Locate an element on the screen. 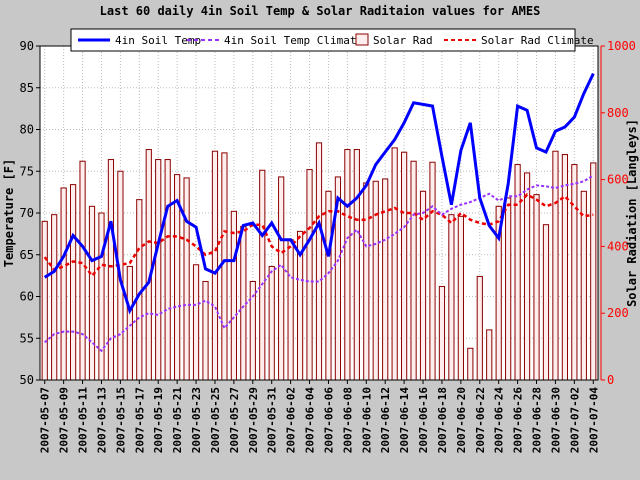 The width and height of the screenshot is (640, 480). x-tick-label: 2007-06-12 is located at coordinates (385, 420).